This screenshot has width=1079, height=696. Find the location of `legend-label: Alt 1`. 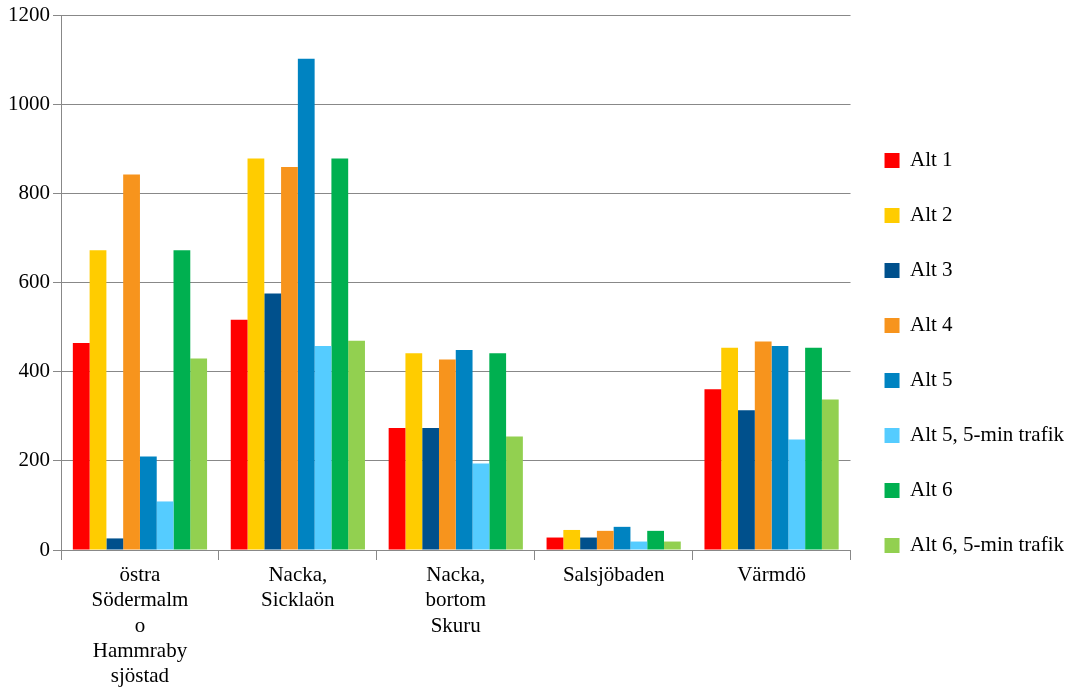

legend-label: Alt 1 is located at coordinates (931, 159).